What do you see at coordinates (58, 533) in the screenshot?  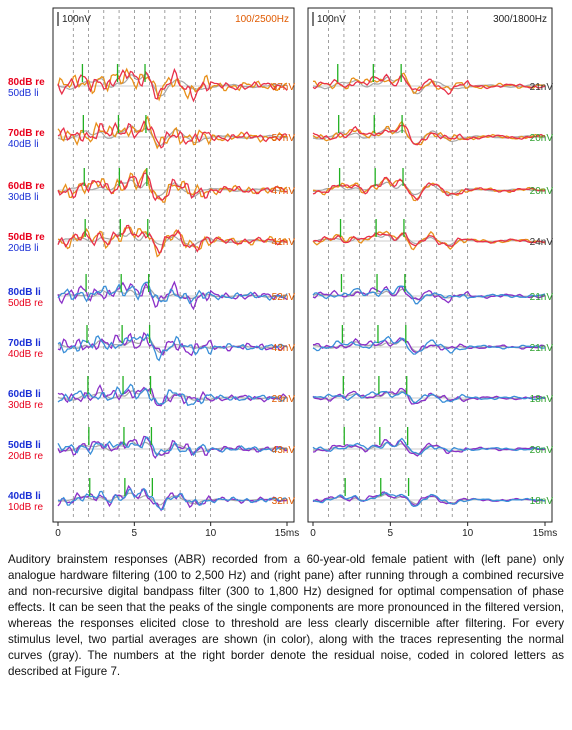 I see `x-tick-label: 0` at bounding box center [58, 533].